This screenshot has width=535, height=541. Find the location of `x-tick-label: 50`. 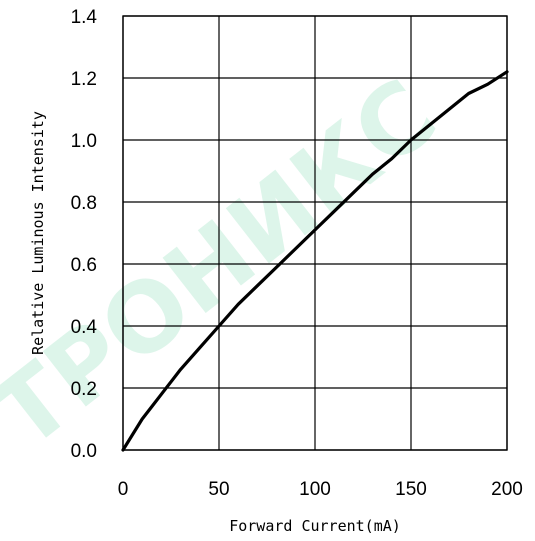

x-tick-label: 50 is located at coordinates (218, 489).